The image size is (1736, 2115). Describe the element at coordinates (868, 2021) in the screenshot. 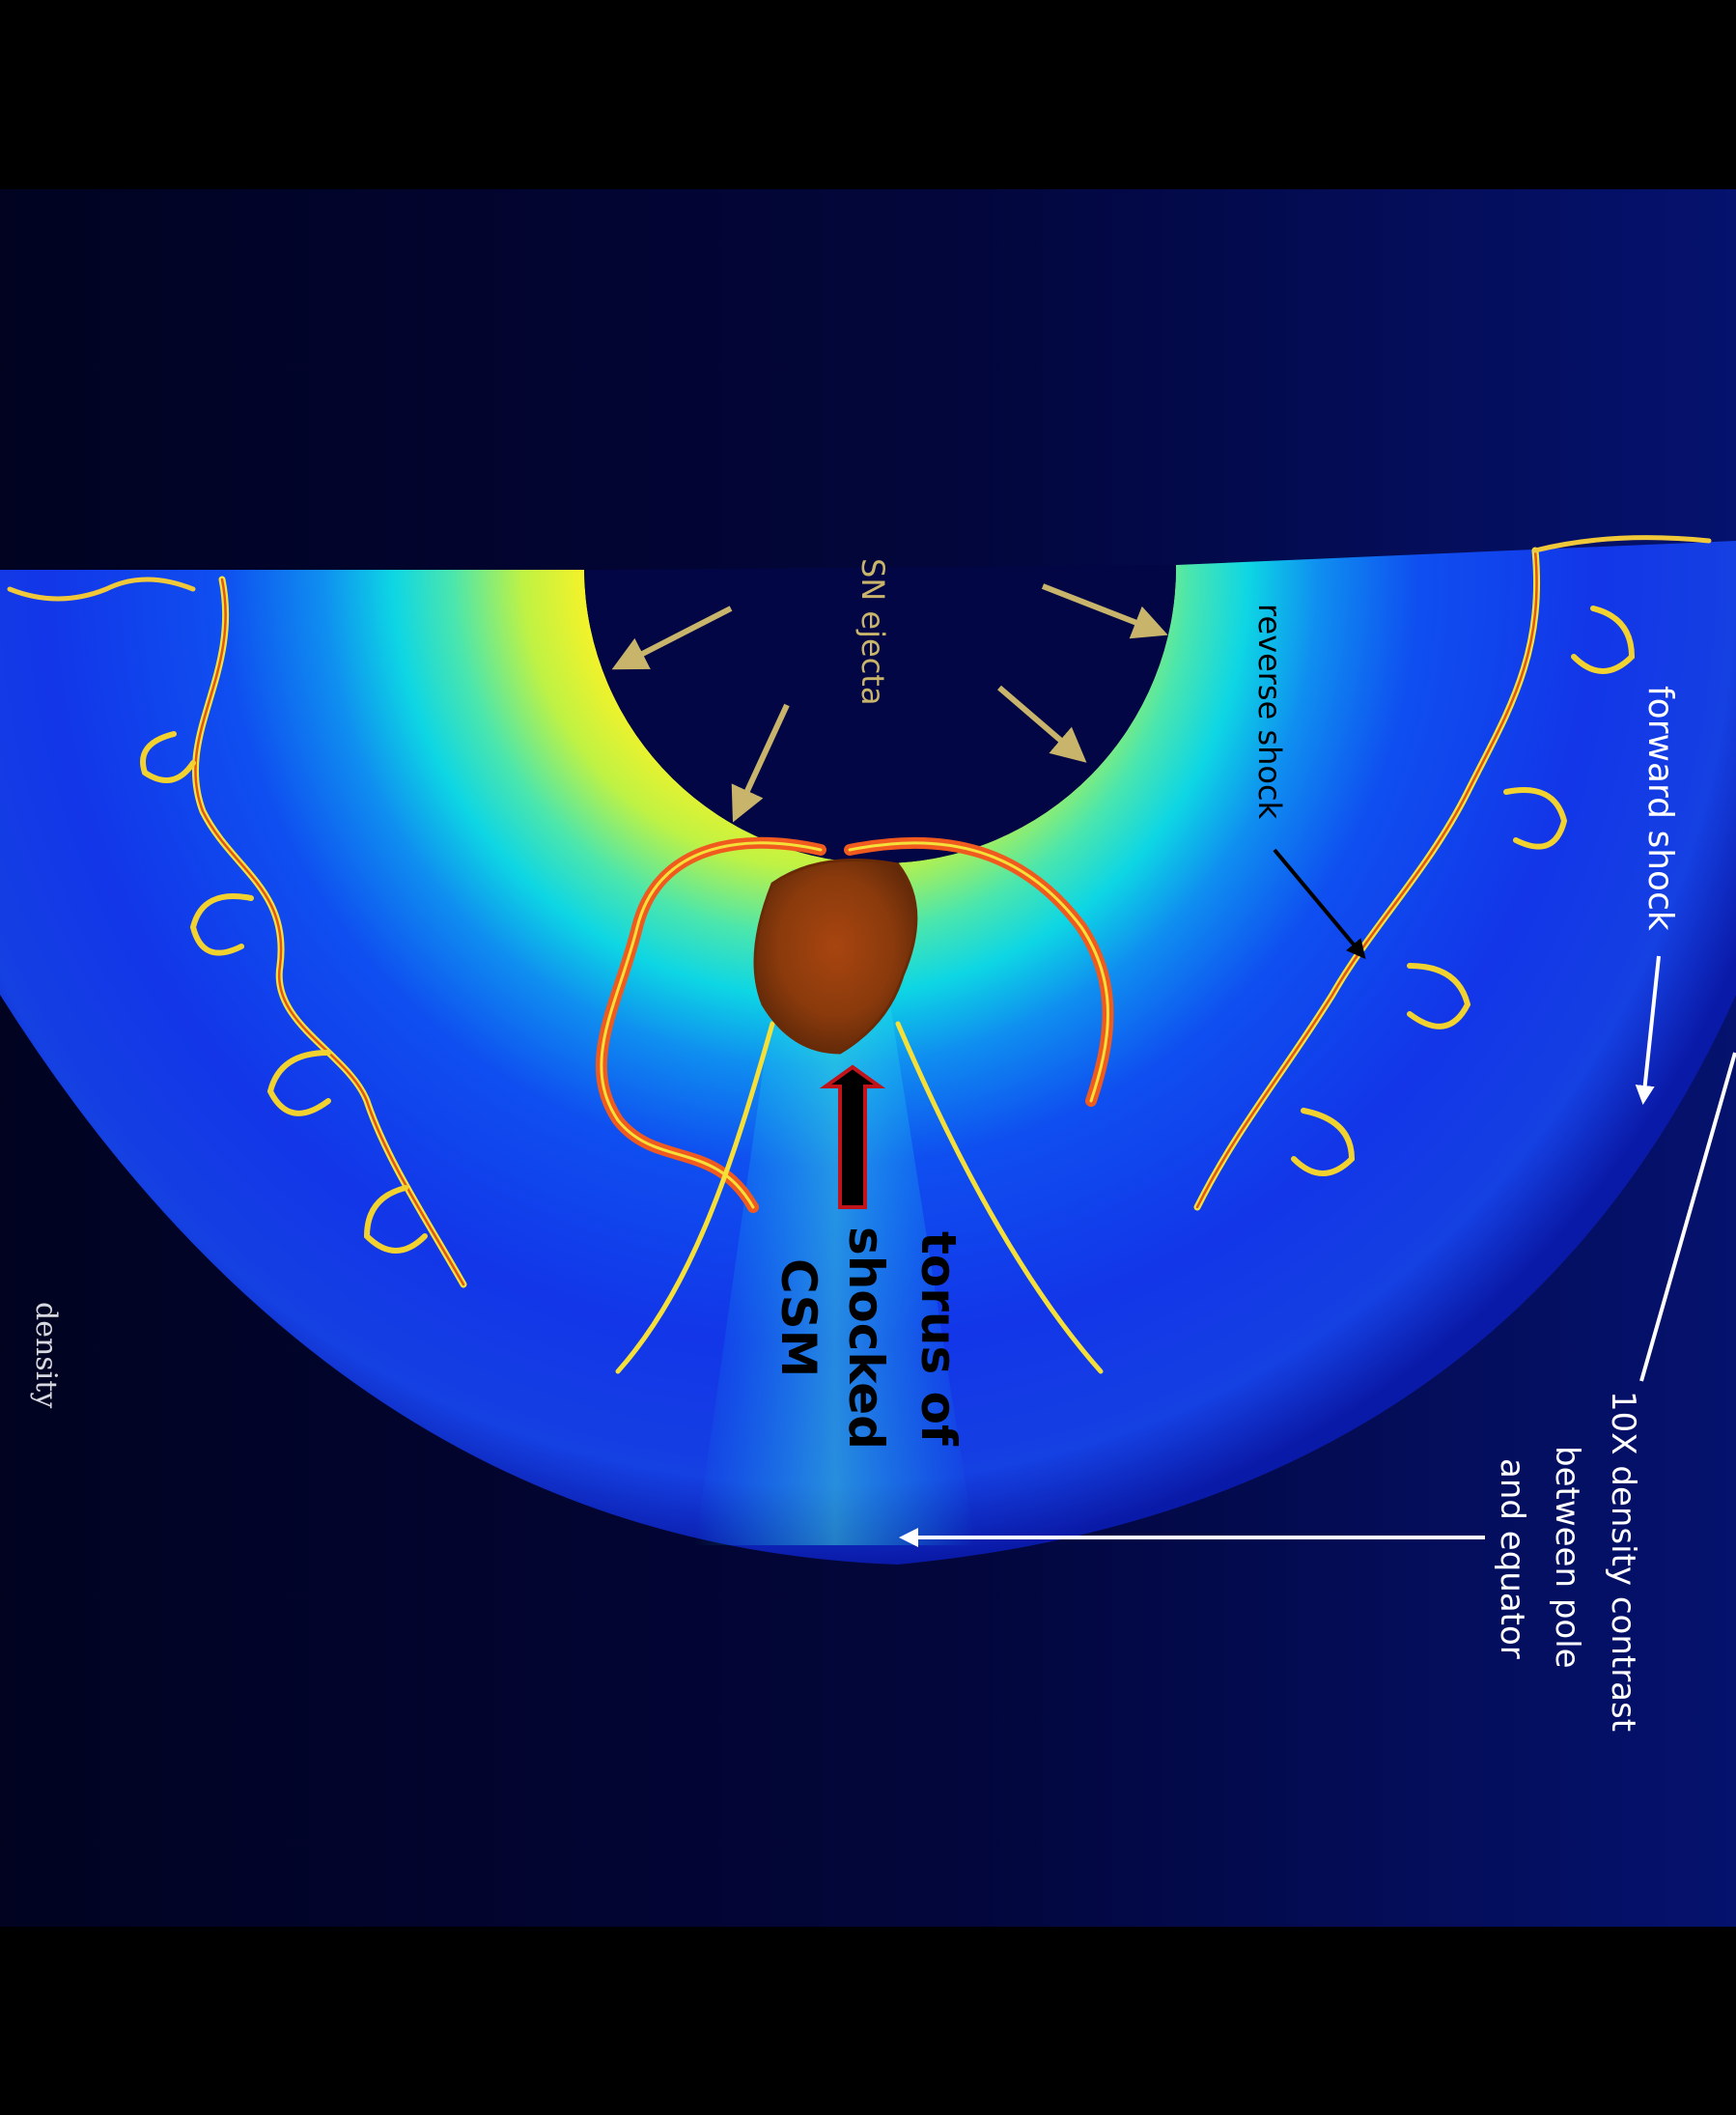

I see `bottom-letterbox` at that location.